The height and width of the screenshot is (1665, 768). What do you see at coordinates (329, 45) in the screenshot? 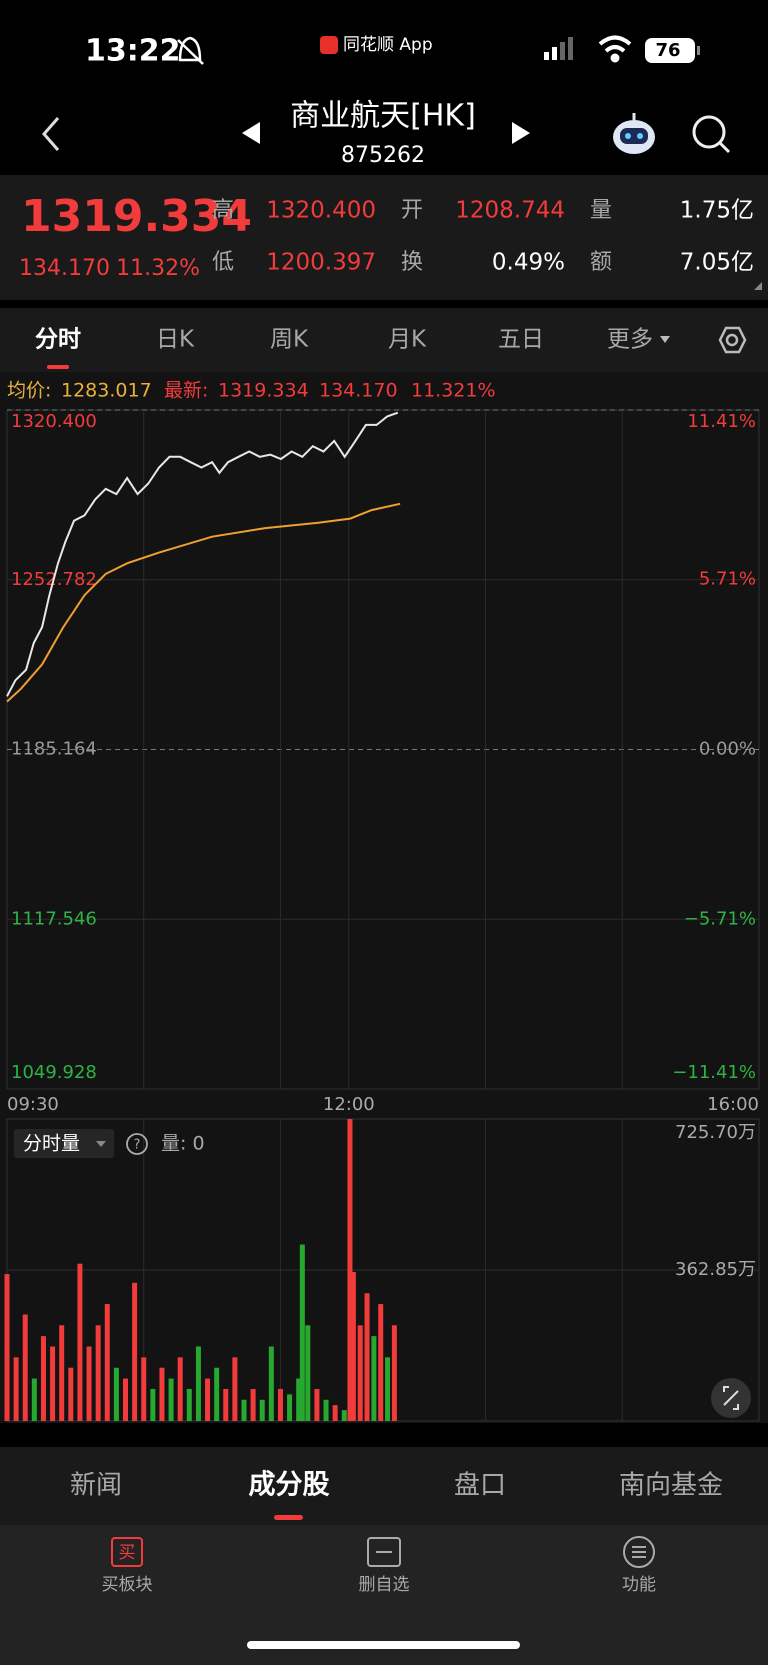
I see `app-icon` at bounding box center [329, 45].